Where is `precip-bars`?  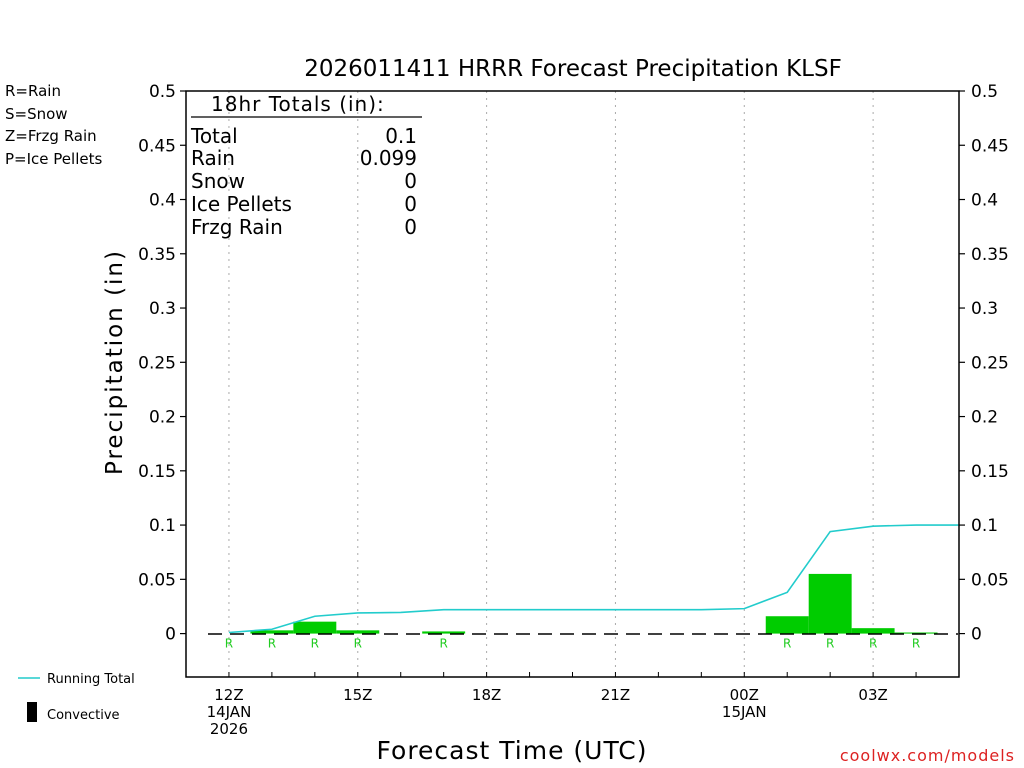 precip-bars is located at coordinates (594, 603).